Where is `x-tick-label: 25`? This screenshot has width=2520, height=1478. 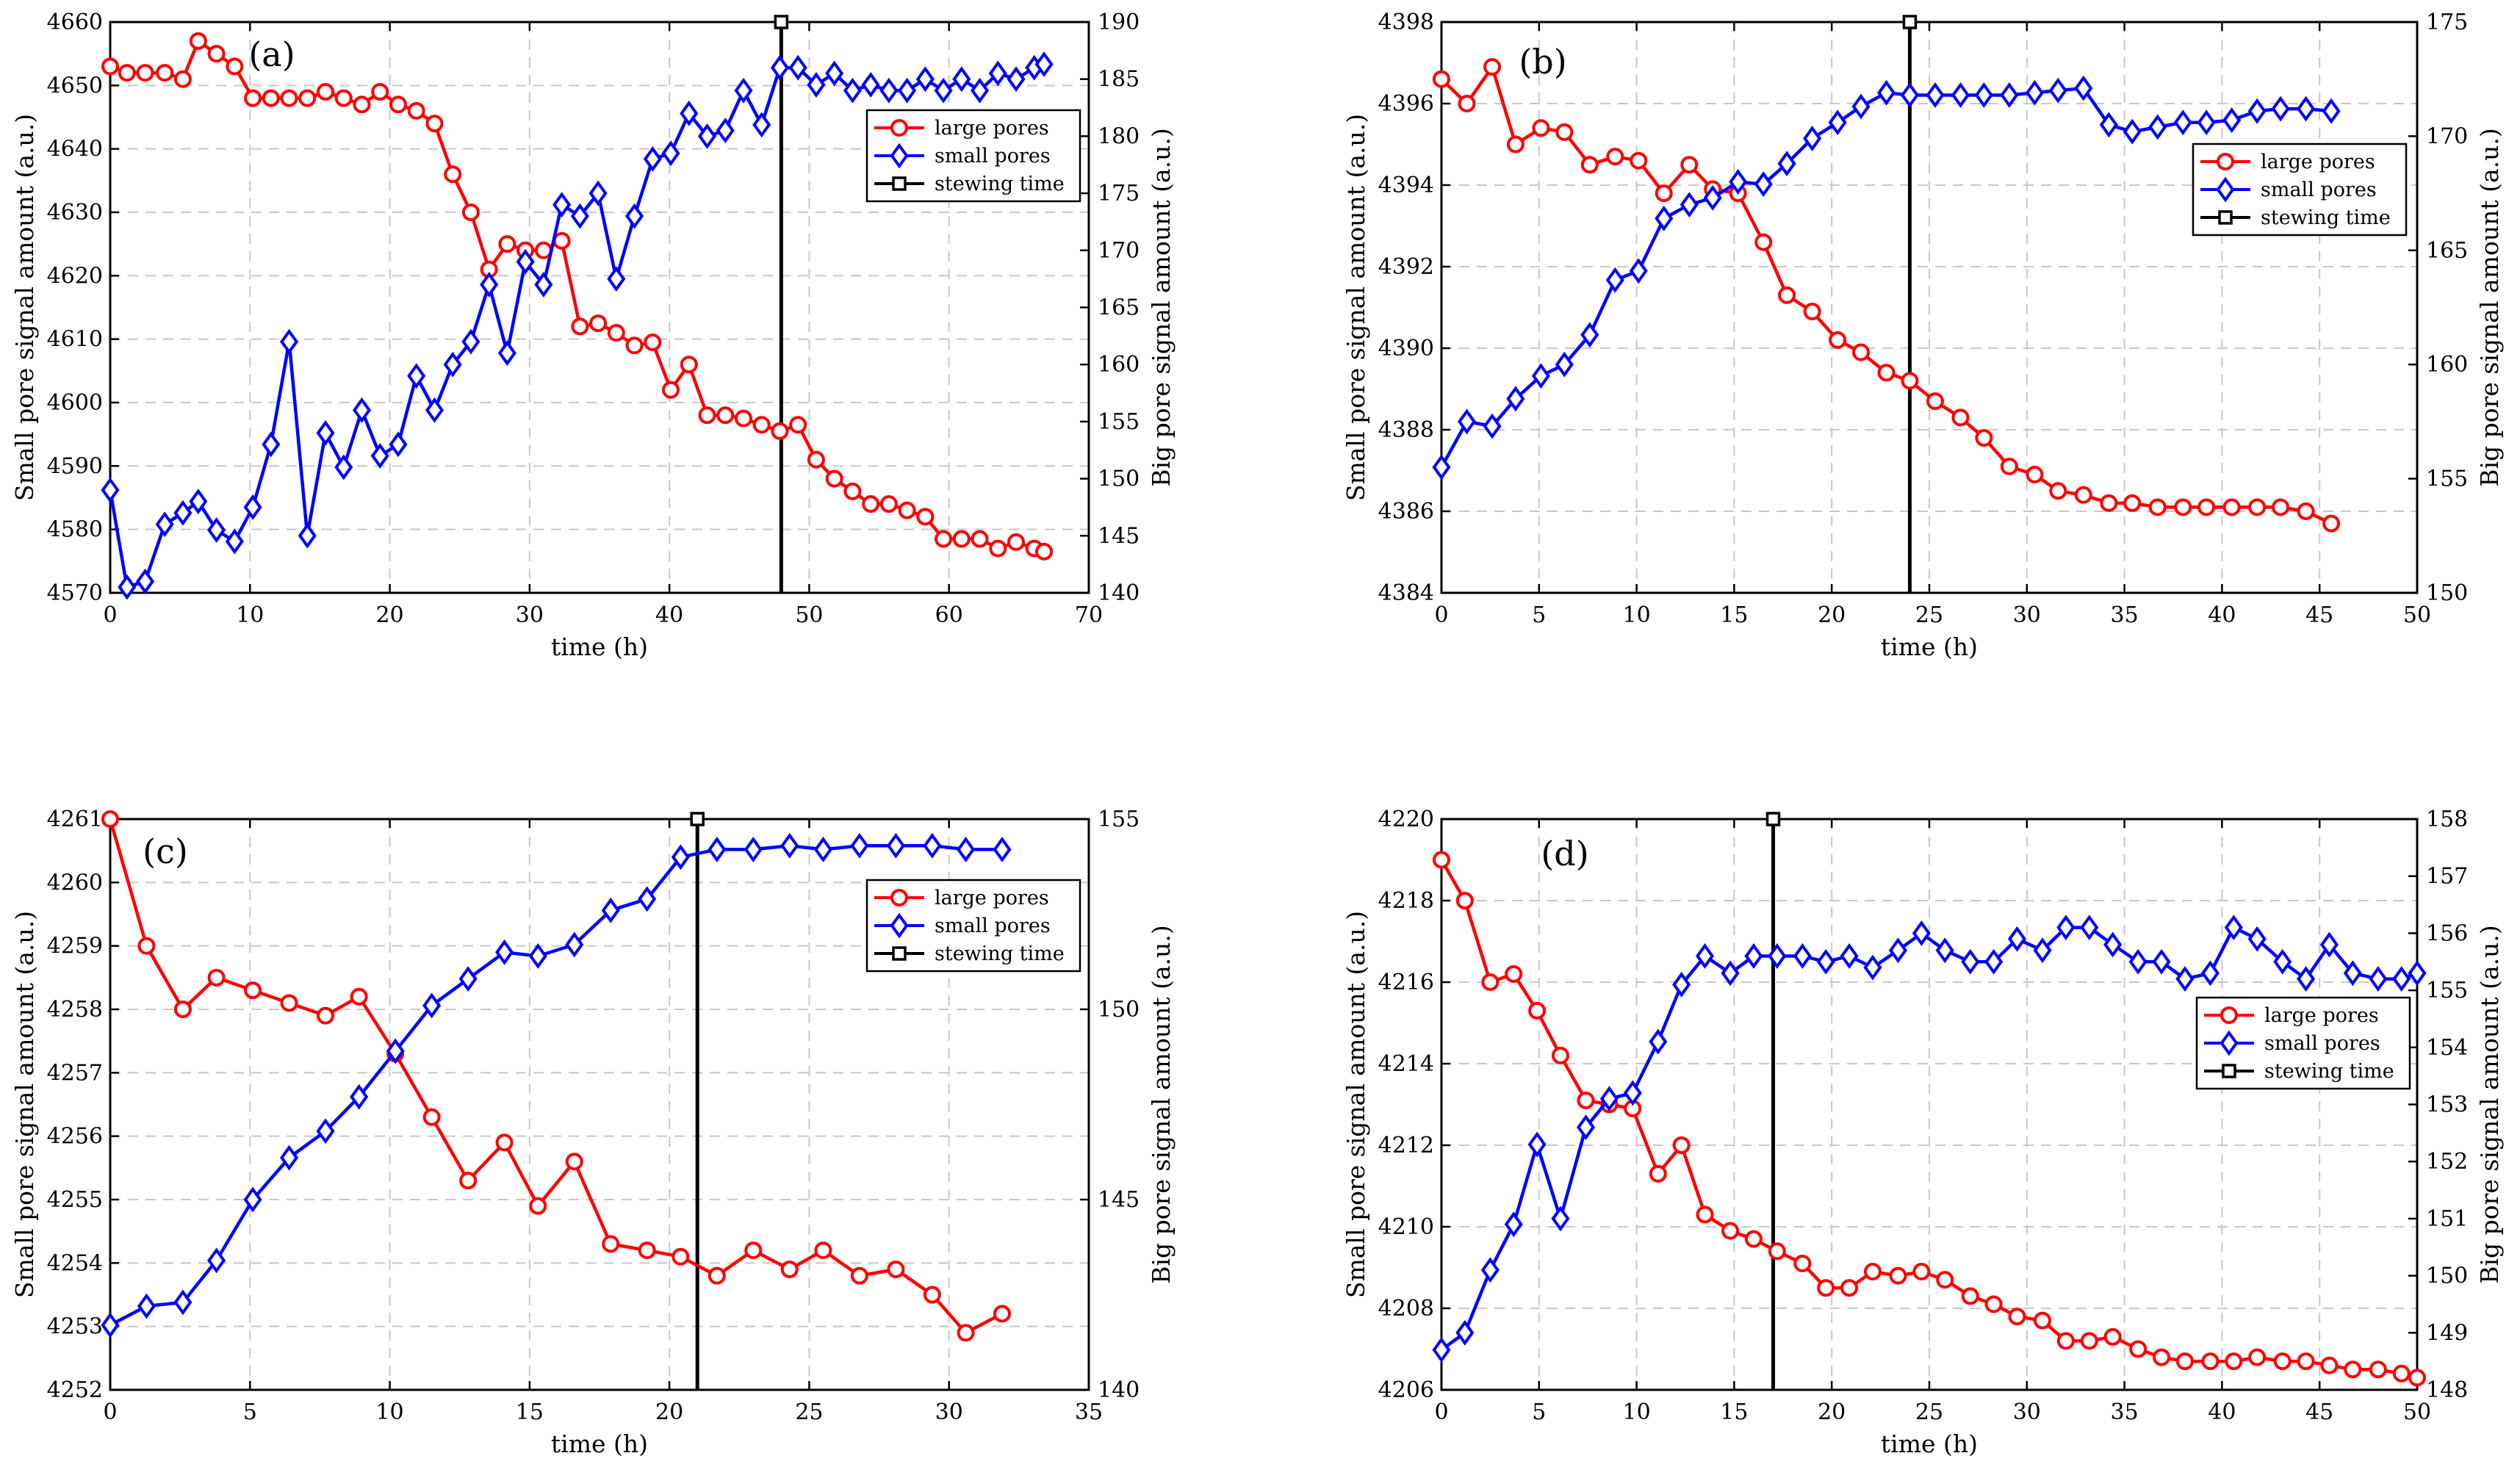 x-tick-label: 25 is located at coordinates (809, 1412).